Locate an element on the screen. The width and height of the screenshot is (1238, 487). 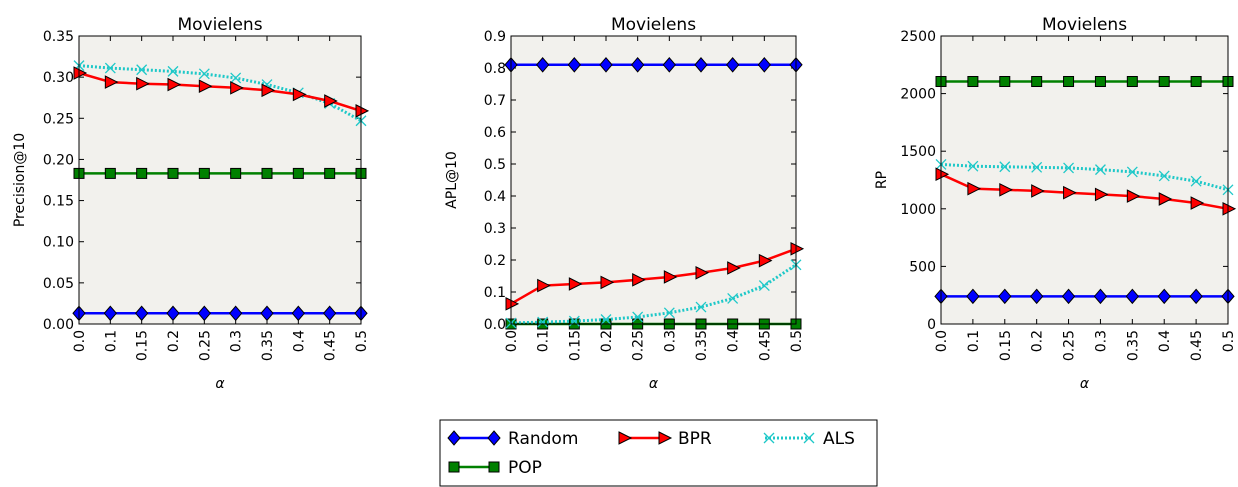
panel-1-ytick-label: 0.25 is located at coordinates (58, 119).